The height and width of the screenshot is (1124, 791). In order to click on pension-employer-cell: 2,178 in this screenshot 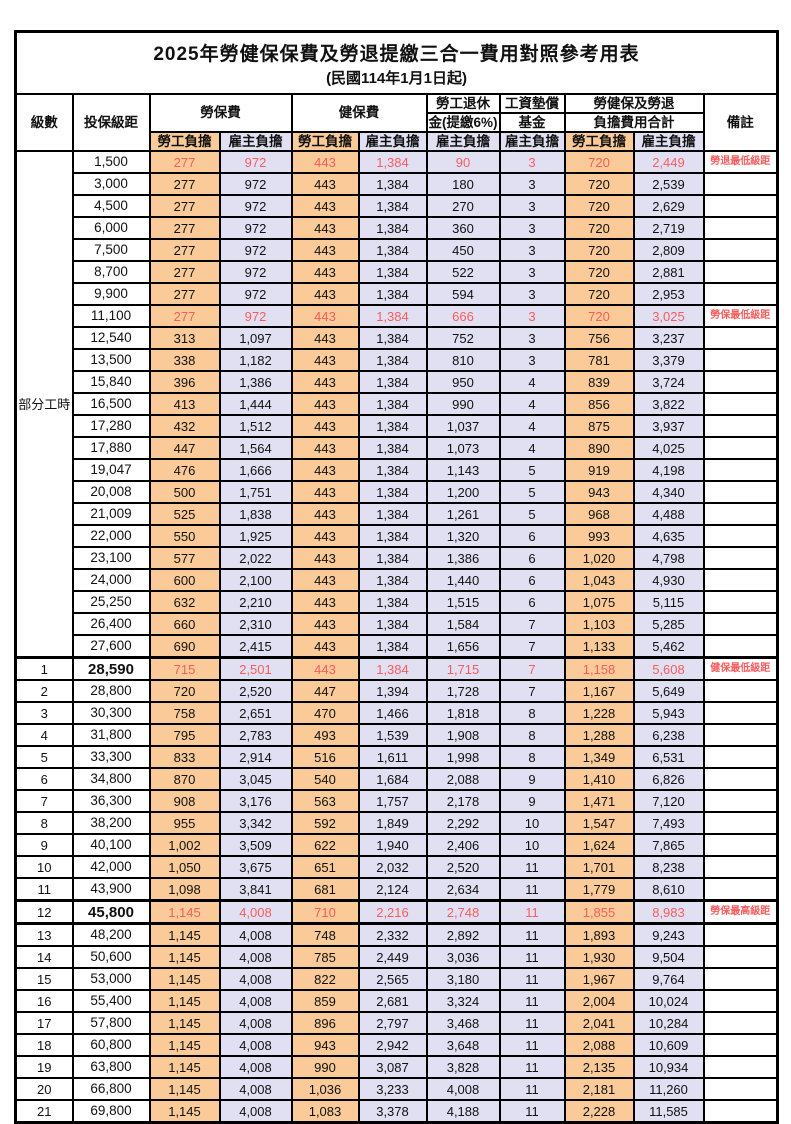, I will do `click(463, 801)`.